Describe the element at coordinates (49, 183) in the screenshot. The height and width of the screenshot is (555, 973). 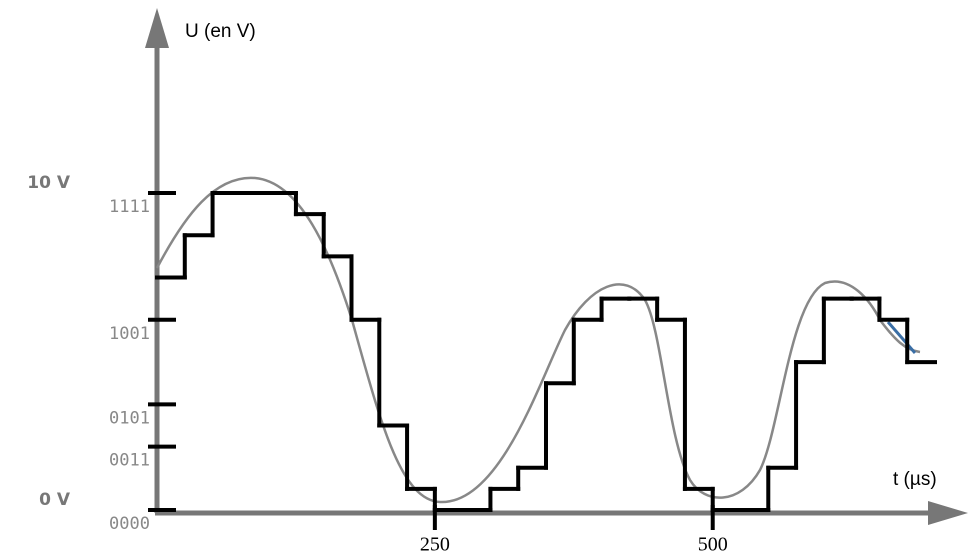
I see `volt-label: 10 V` at that location.